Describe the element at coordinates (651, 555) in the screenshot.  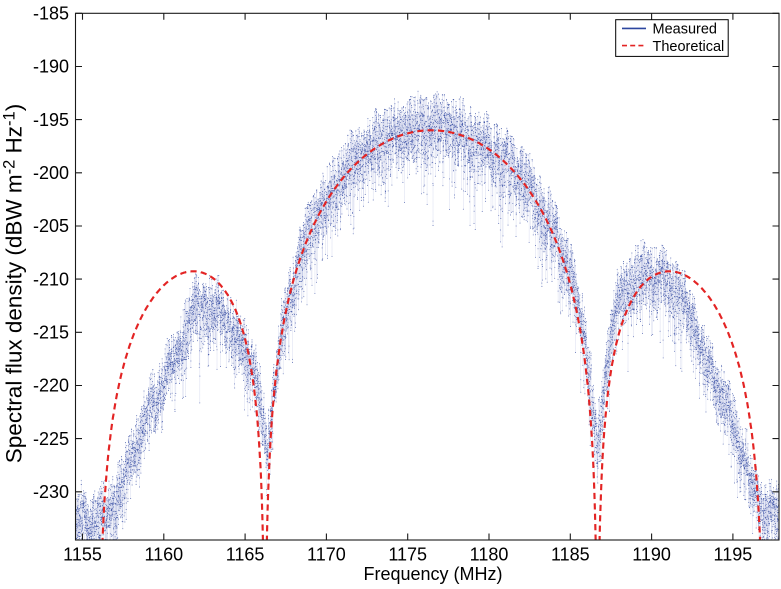
I see `svg-text: 1190` at that location.